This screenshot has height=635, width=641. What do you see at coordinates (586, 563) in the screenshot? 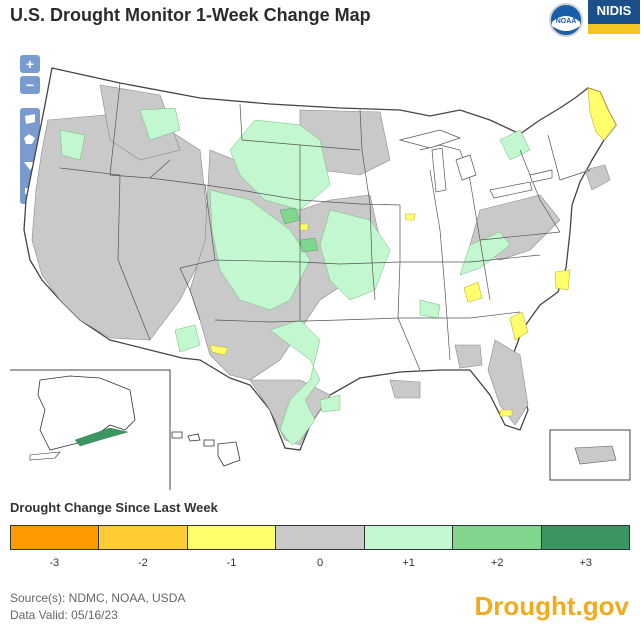
I see `legend-label-plus3: +3` at bounding box center [586, 563].